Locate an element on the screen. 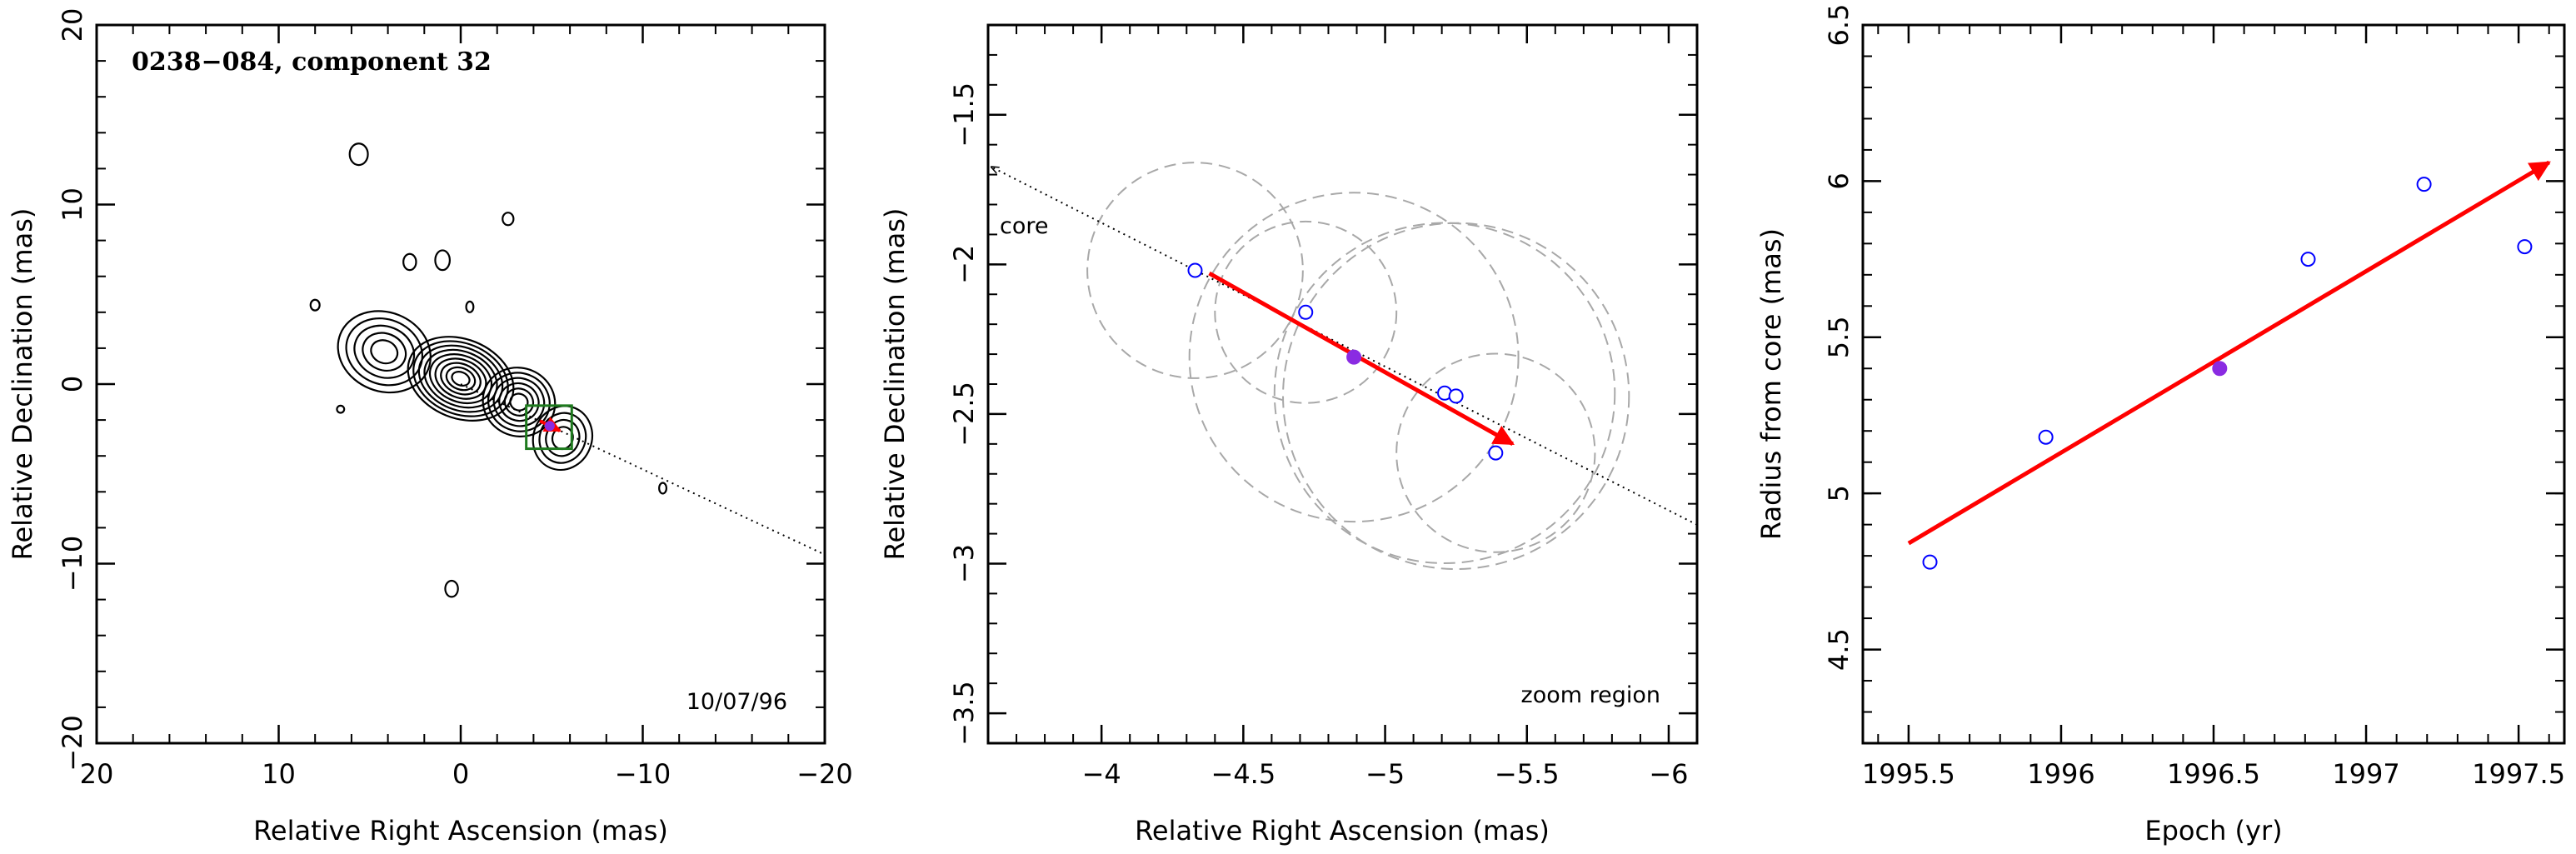 Image resolution: width=2576 pixels, height=854 pixels. y-tick-label: −2.5 is located at coordinates (964, 414).